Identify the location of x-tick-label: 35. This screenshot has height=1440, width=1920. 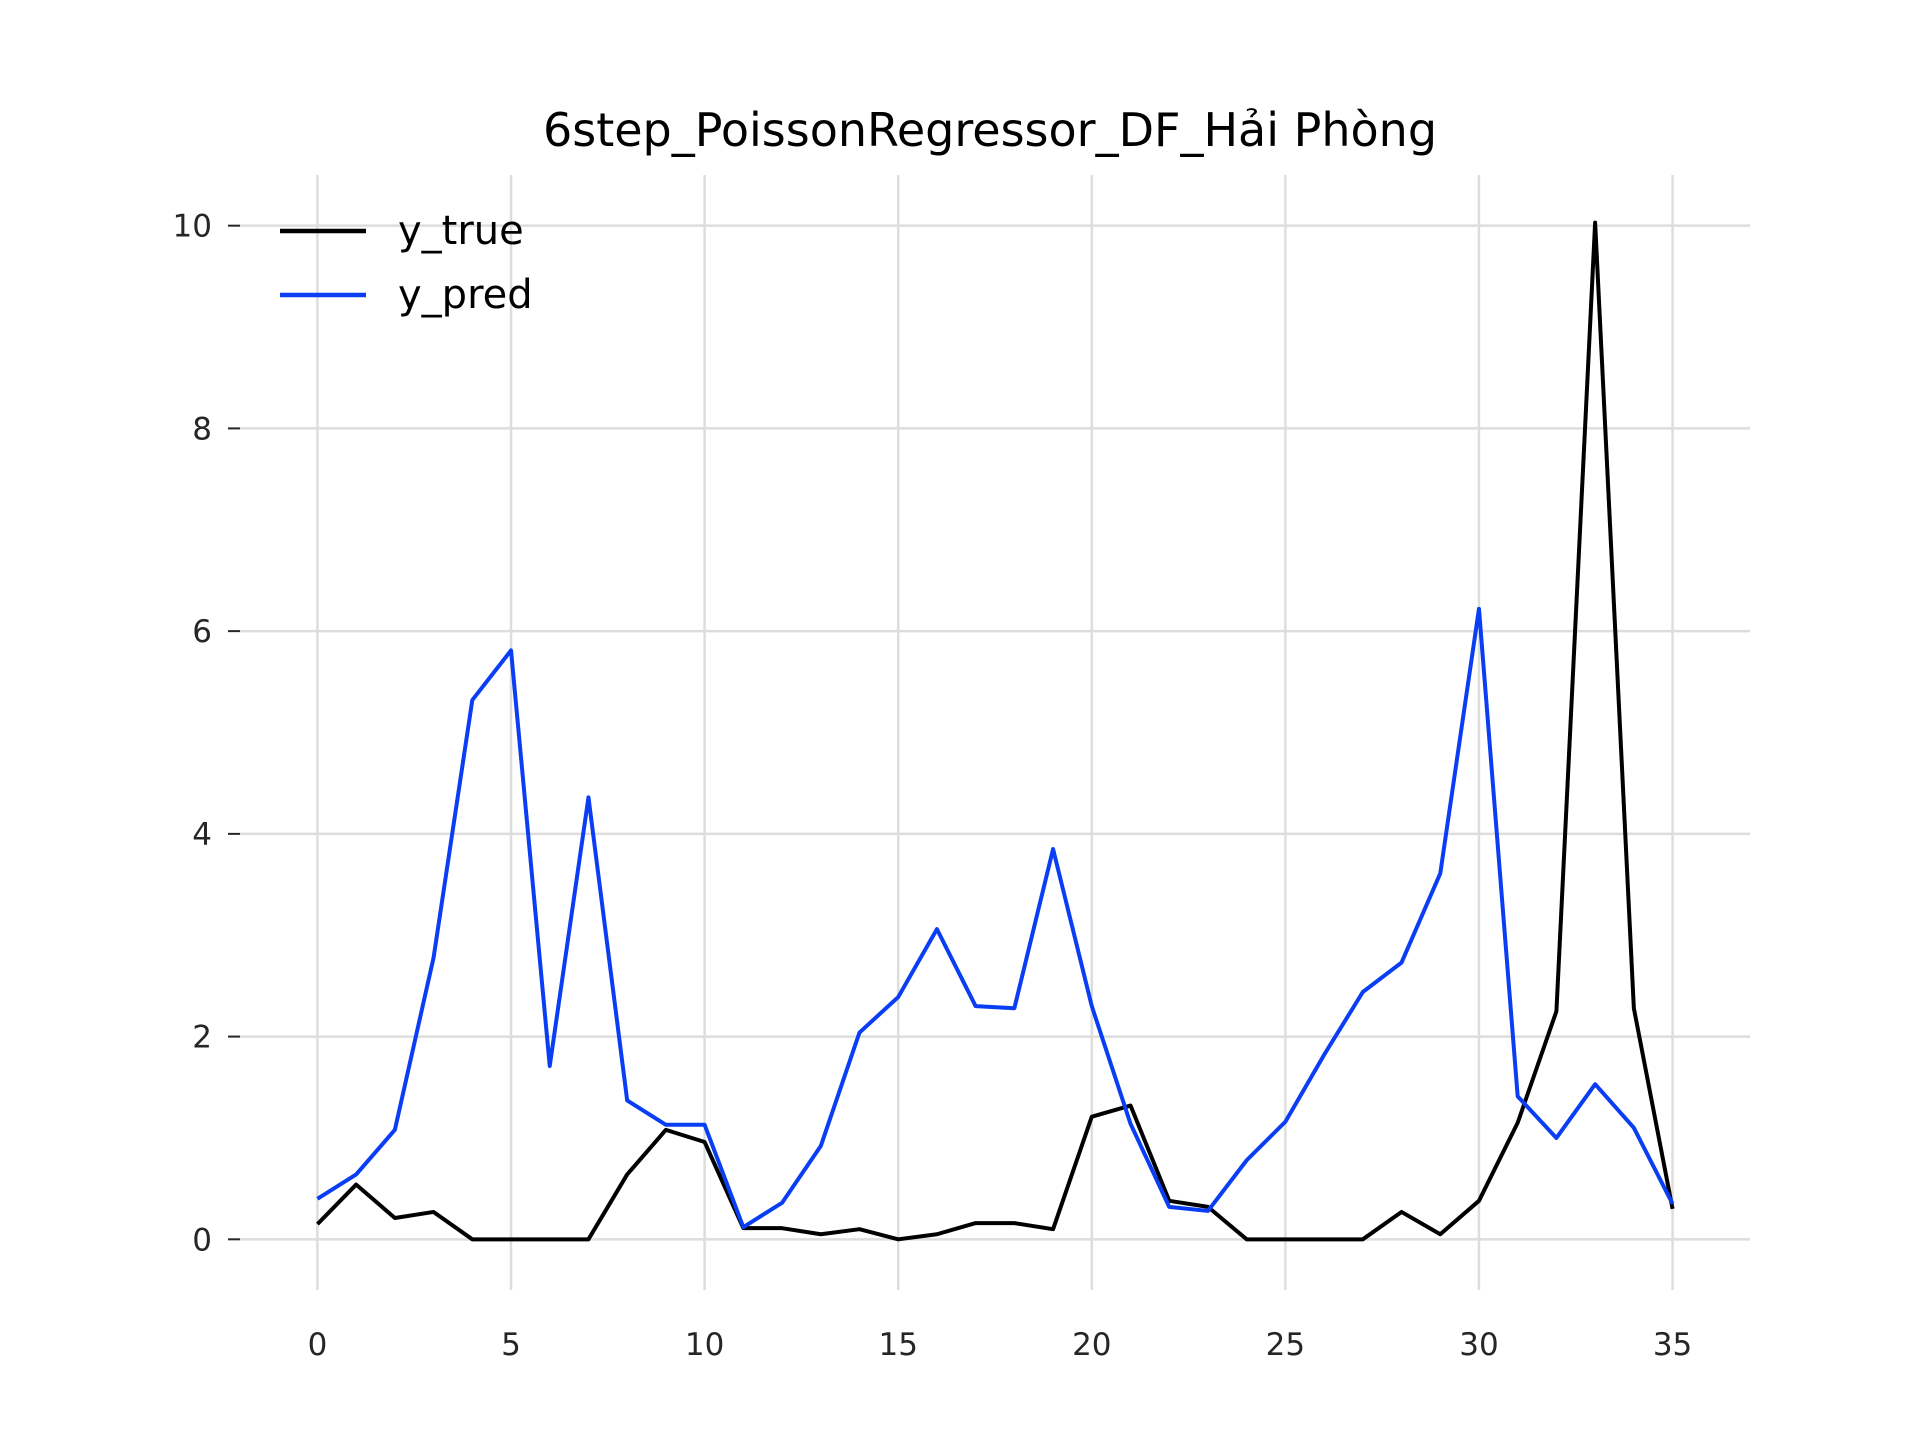
(1672, 1345).